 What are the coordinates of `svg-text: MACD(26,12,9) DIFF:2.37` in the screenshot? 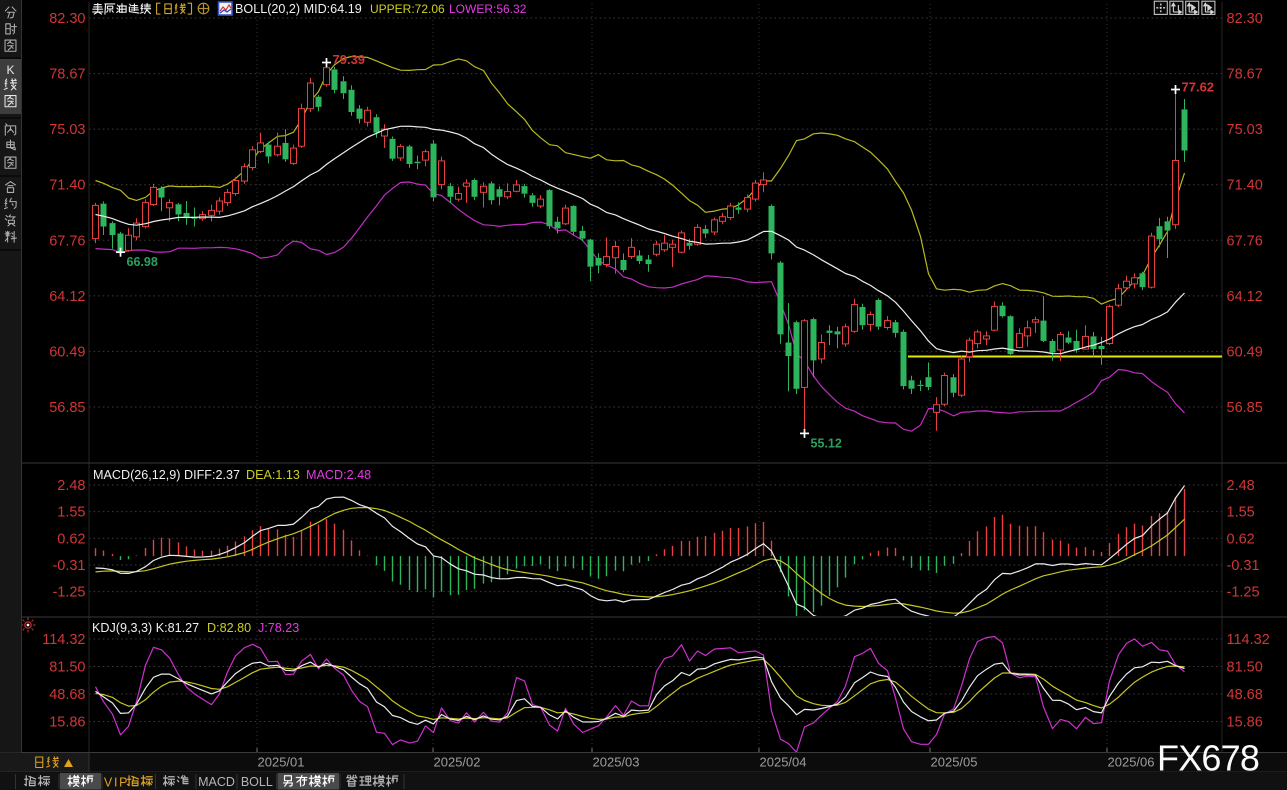 It's located at (166, 475).